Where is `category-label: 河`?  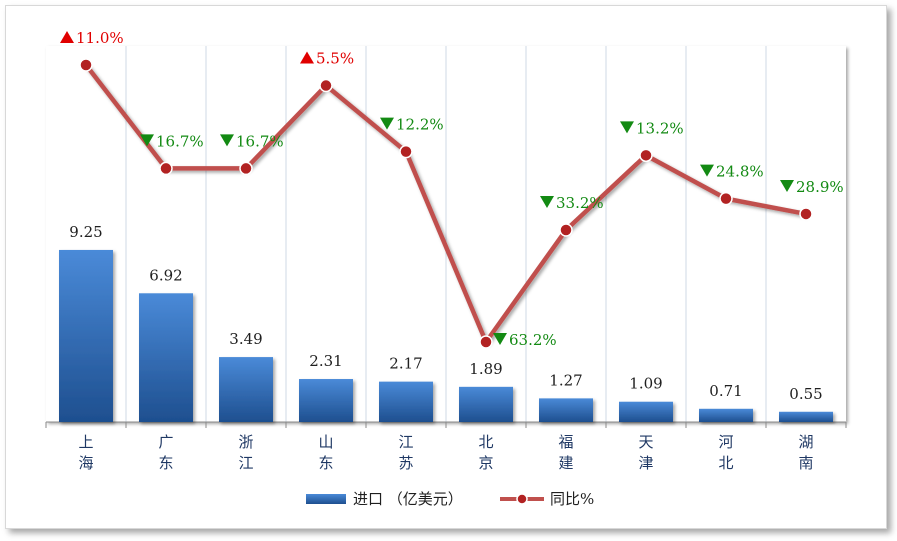
category-label: 河 is located at coordinates (725, 442).